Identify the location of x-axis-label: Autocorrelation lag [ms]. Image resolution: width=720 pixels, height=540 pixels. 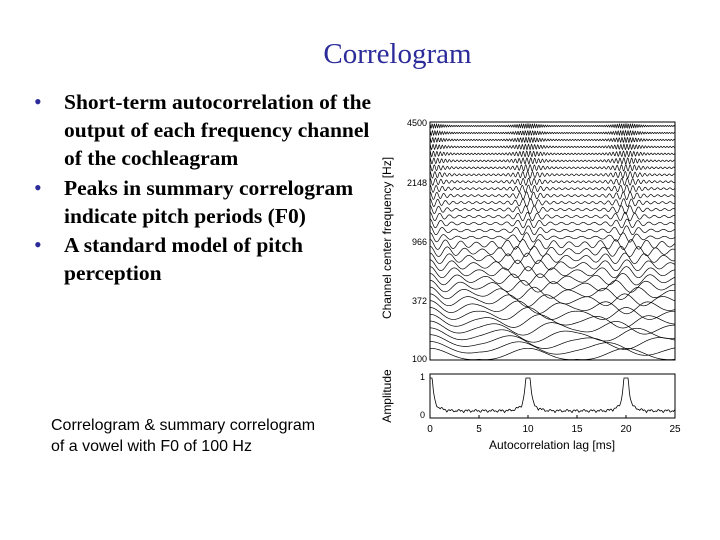
(552, 445).